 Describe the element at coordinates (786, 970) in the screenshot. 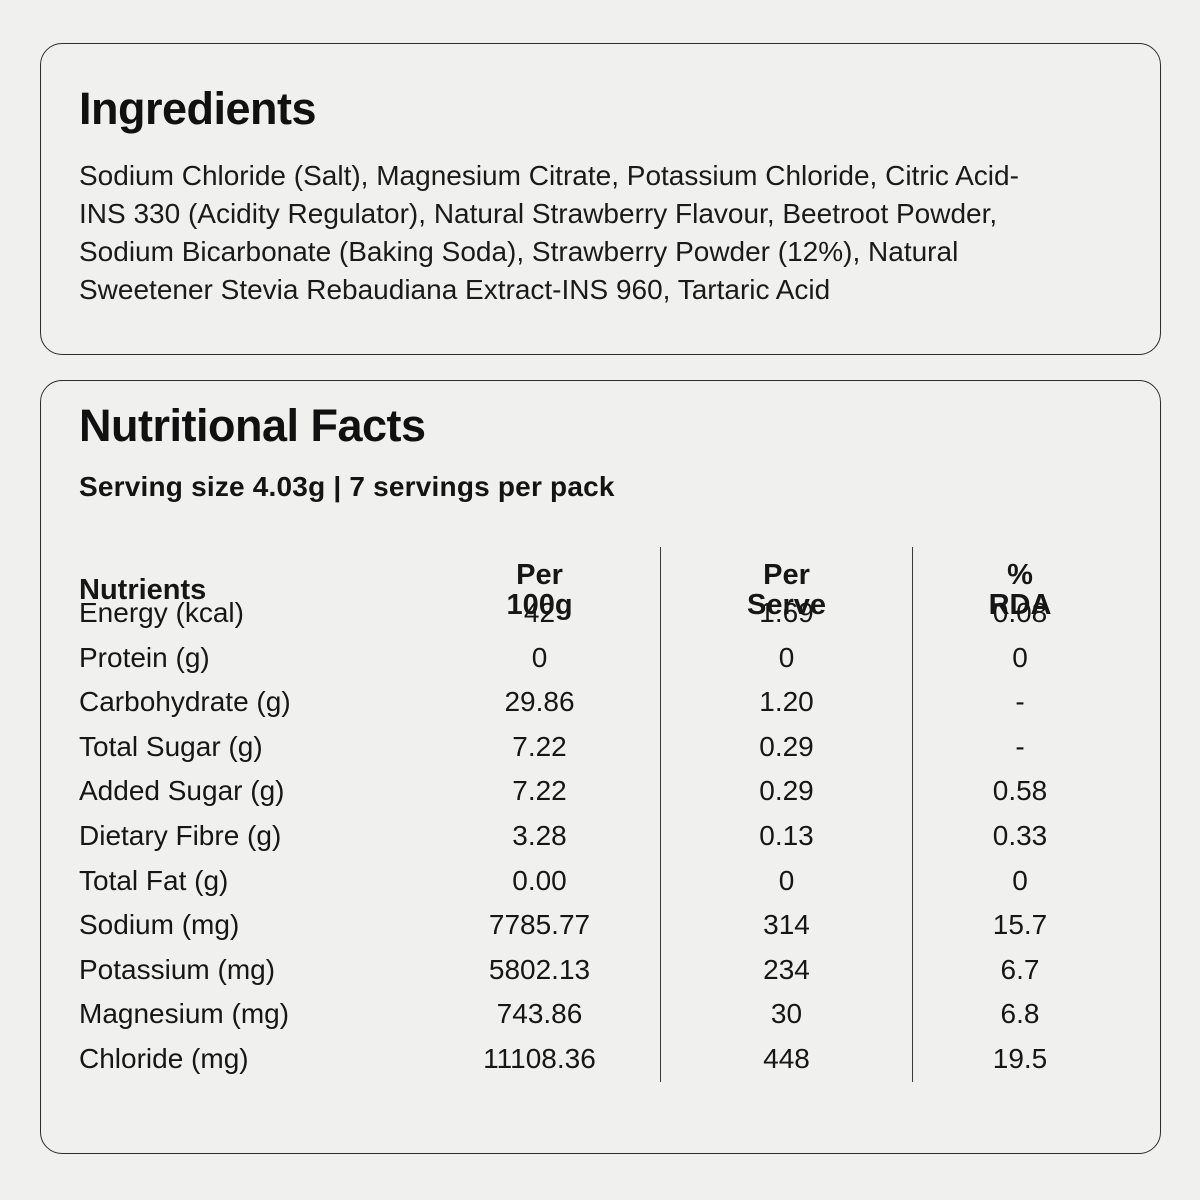

I see `value-per-serve: 234` at that location.